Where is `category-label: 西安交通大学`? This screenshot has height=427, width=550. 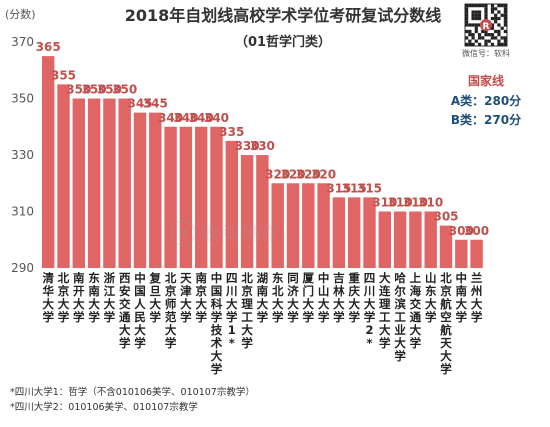 category-label: 西安交通大学 is located at coordinates (125, 310).